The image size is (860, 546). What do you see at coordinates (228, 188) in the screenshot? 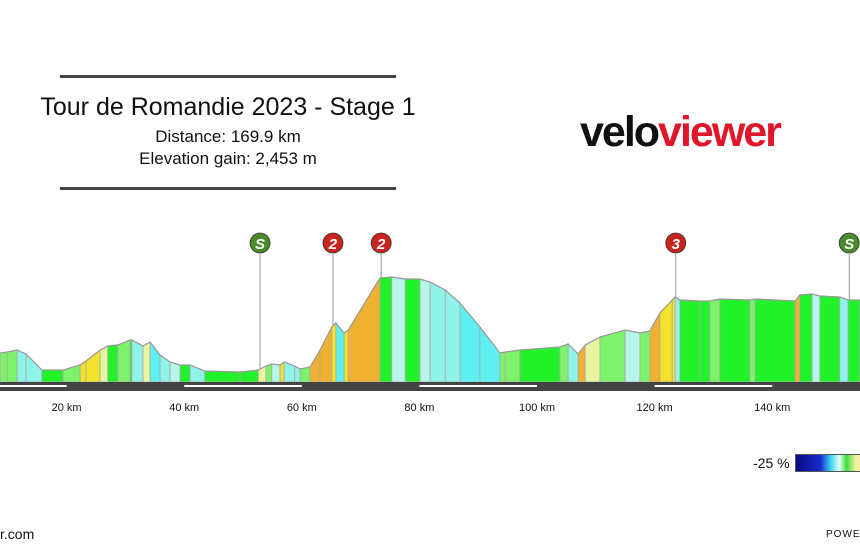
I see `title-rule-bottom` at bounding box center [228, 188].